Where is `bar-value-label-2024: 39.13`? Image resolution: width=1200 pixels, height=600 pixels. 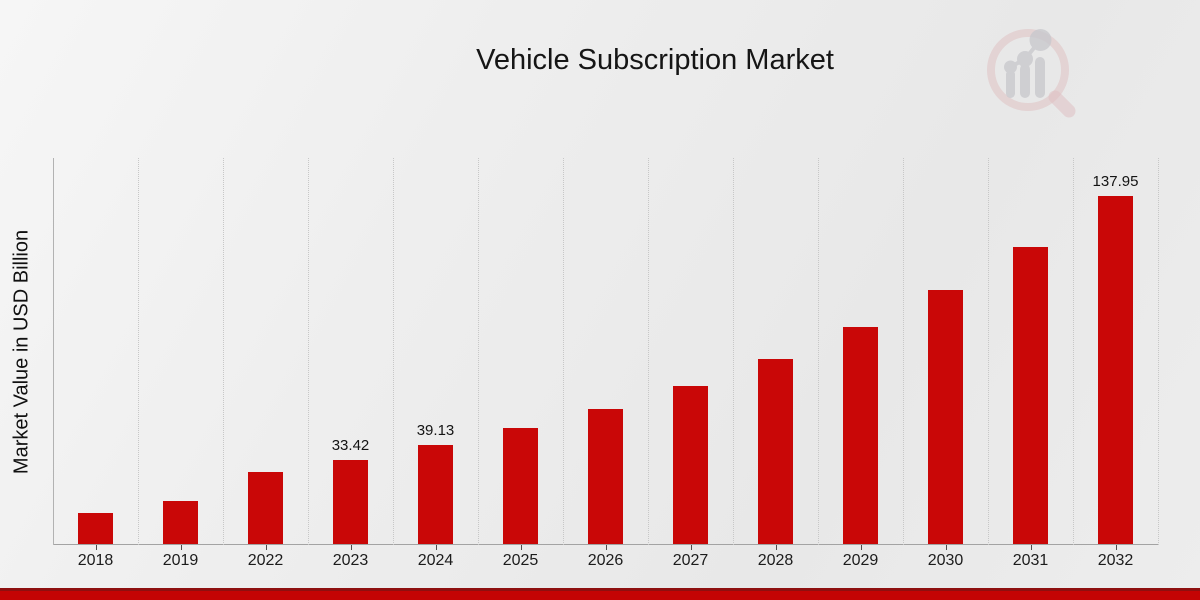
bar-value-label-2024: 39.13 is located at coordinates (435, 430).